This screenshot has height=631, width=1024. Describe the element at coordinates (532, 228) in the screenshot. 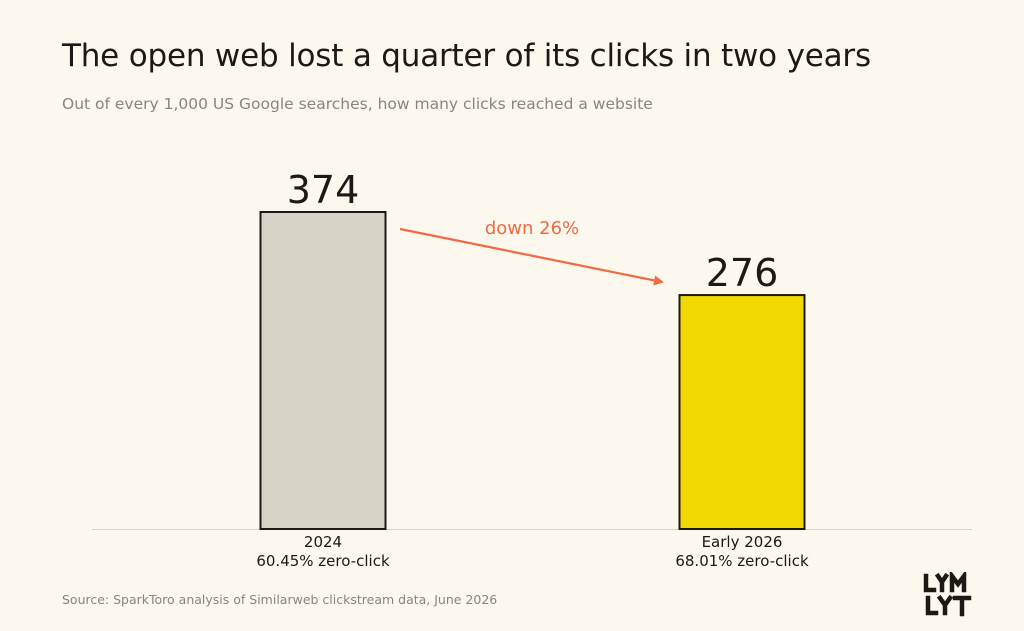

I see `change-annotation: down 26%` at that location.